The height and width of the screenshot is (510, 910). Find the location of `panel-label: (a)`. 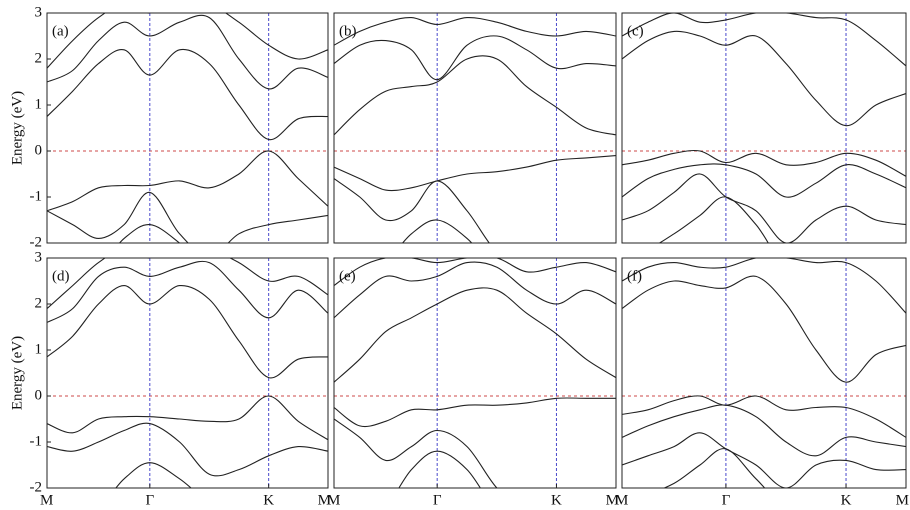

panel-label: (a) is located at coordinates (60, 31).